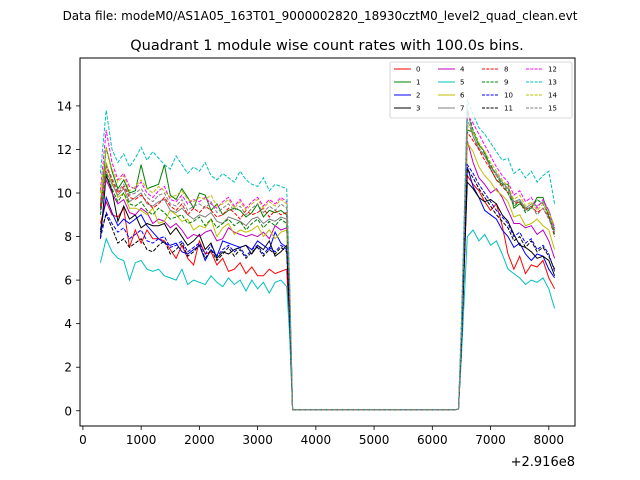 The image size is (640, 480). What do you see at coordinates (141, 440) in the screenshot?
I see `x-tick-label: 1000` at bounding box center [141, 440].